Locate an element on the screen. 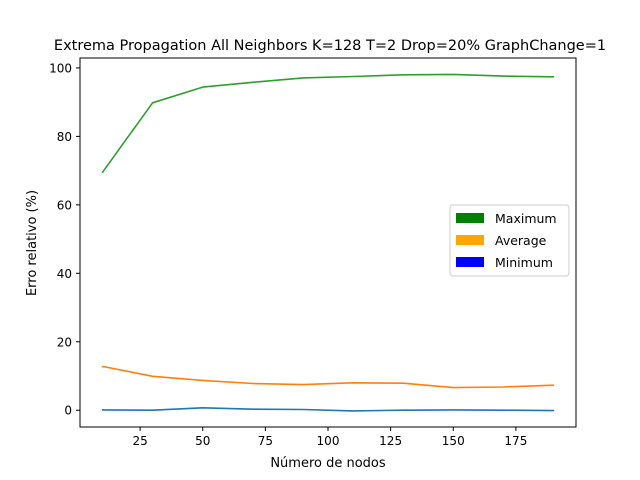 The height and width of the screenshot is (480, 640). x-tick-label: 75 is located at coordinates (265, 441).